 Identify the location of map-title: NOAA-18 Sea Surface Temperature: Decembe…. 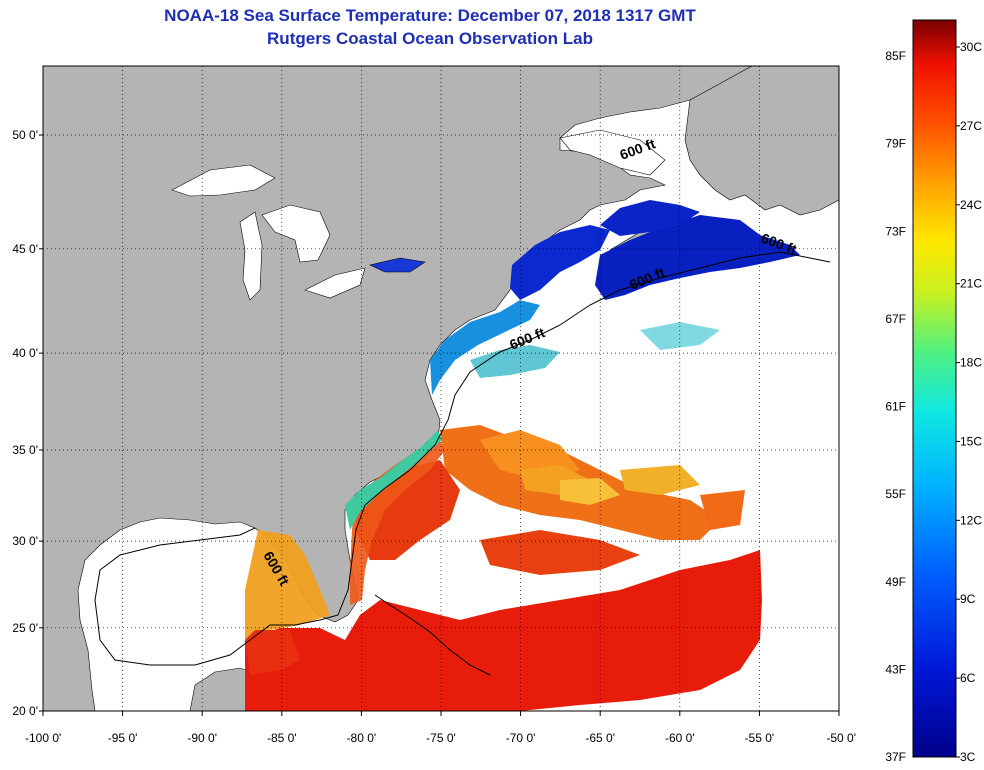
(430, 15).